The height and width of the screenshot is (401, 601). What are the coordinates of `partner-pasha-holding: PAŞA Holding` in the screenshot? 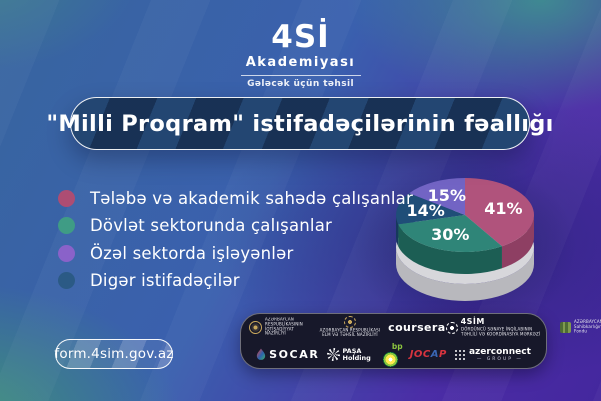 It's located at (348, 354).